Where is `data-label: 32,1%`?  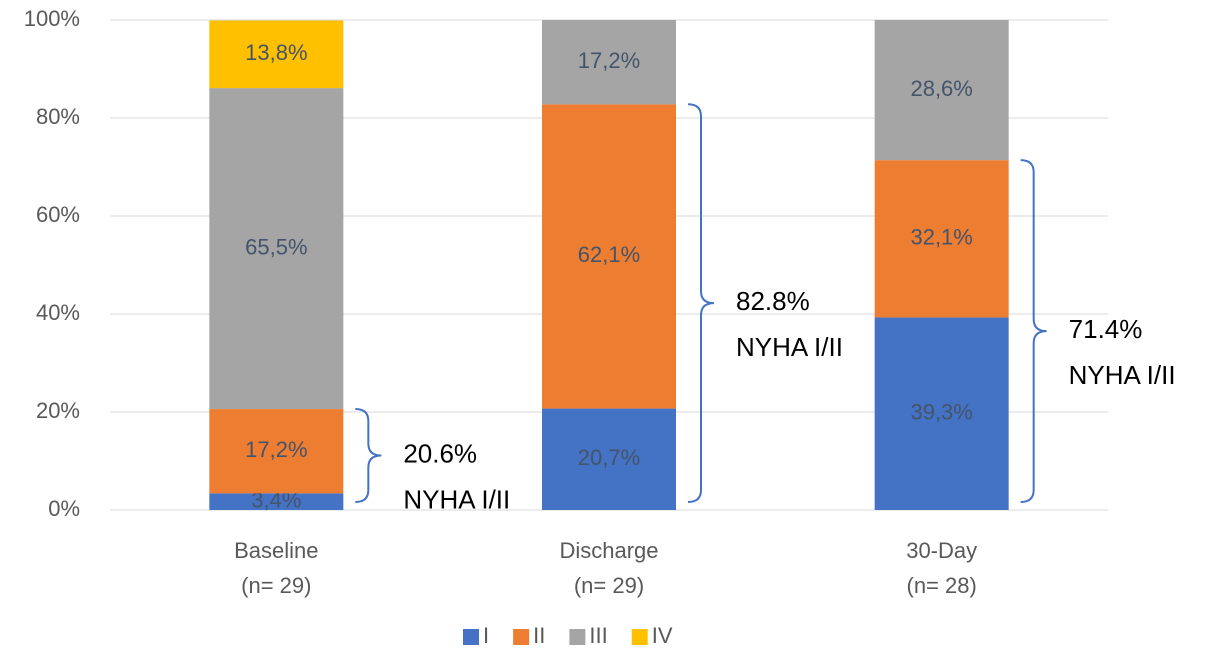 data-label: 32,1% is located at coordinates (941, 237).